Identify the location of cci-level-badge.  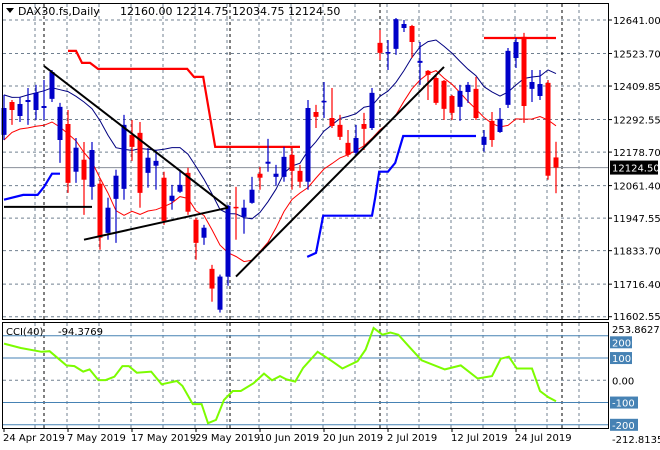
(621, 358).